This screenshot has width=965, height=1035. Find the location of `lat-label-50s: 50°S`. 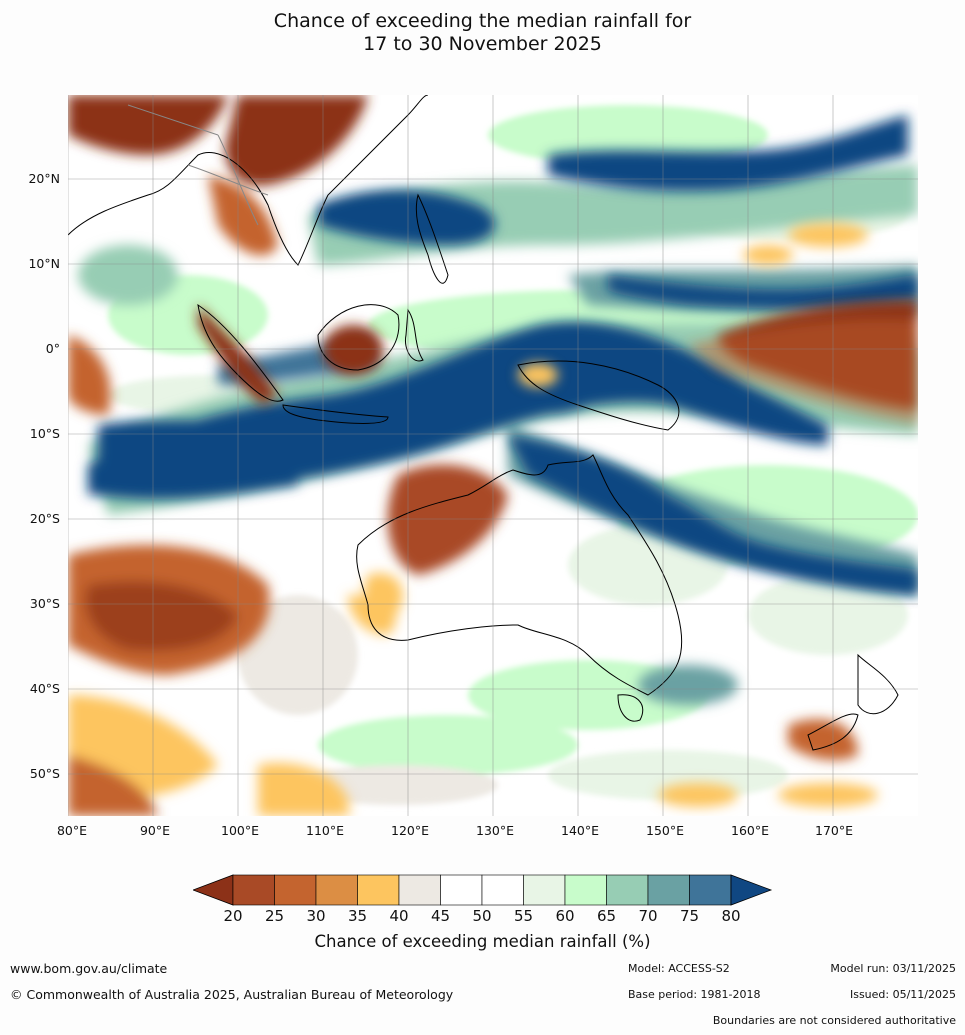

lat-label-50s: 50°S is located at coordinates (44, 773).